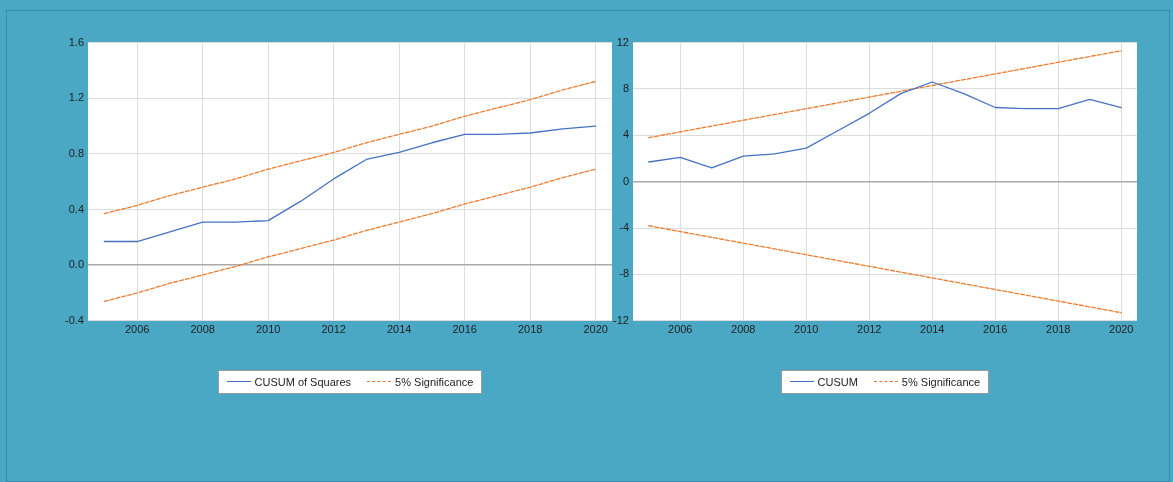 The height and width of the screenshot is (482, 1173). I want to click on y-tick-label: 0.8, so click(76, 152).